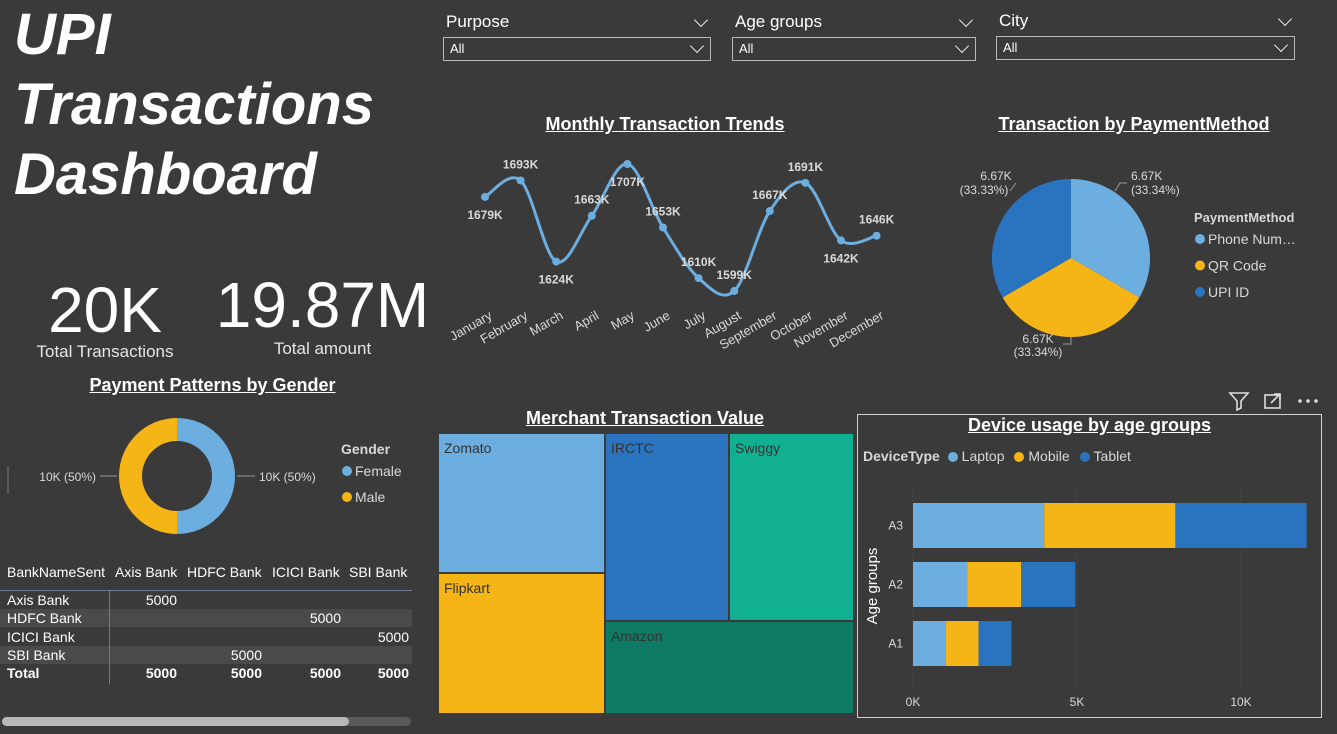 This screenshot has width=1337, height=734. I want to click on merchant-chart-title: Merchant Transaction Value, so click(645, 418).